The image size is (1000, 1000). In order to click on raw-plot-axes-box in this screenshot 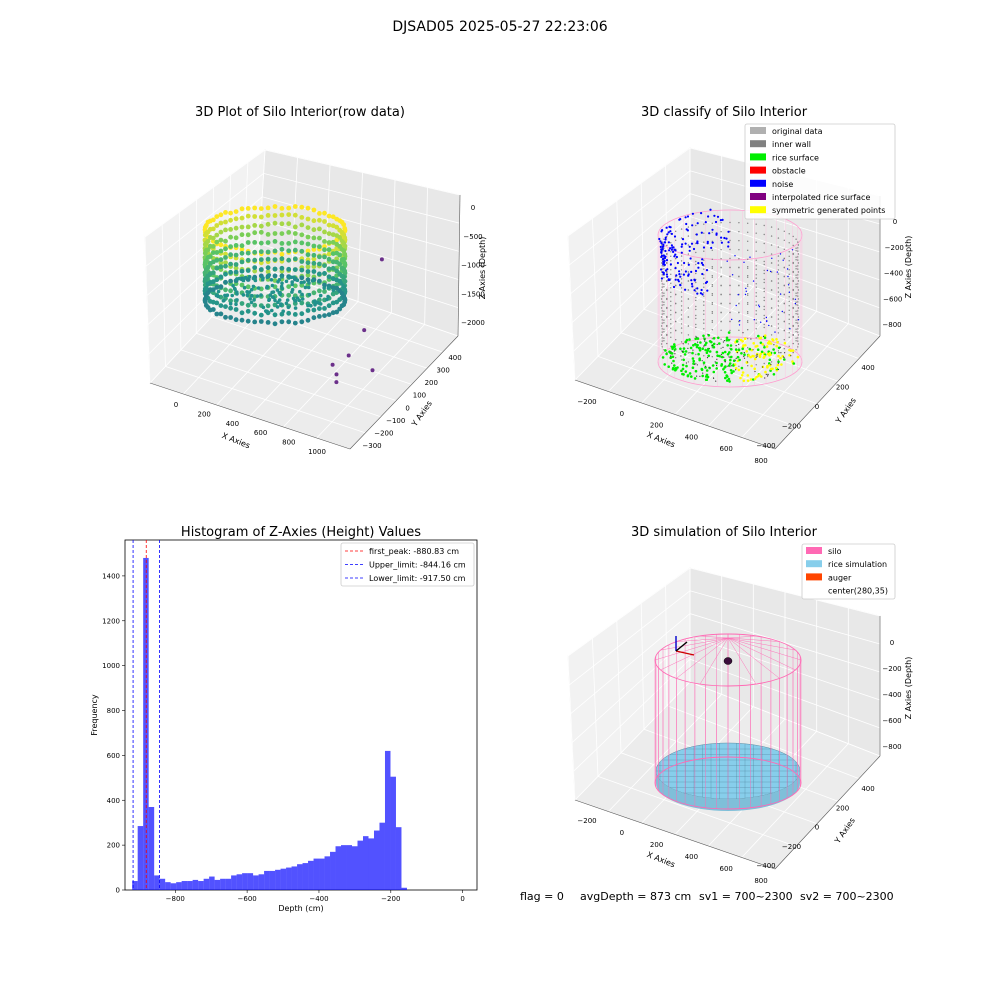, I will do `click(302, 299)`.